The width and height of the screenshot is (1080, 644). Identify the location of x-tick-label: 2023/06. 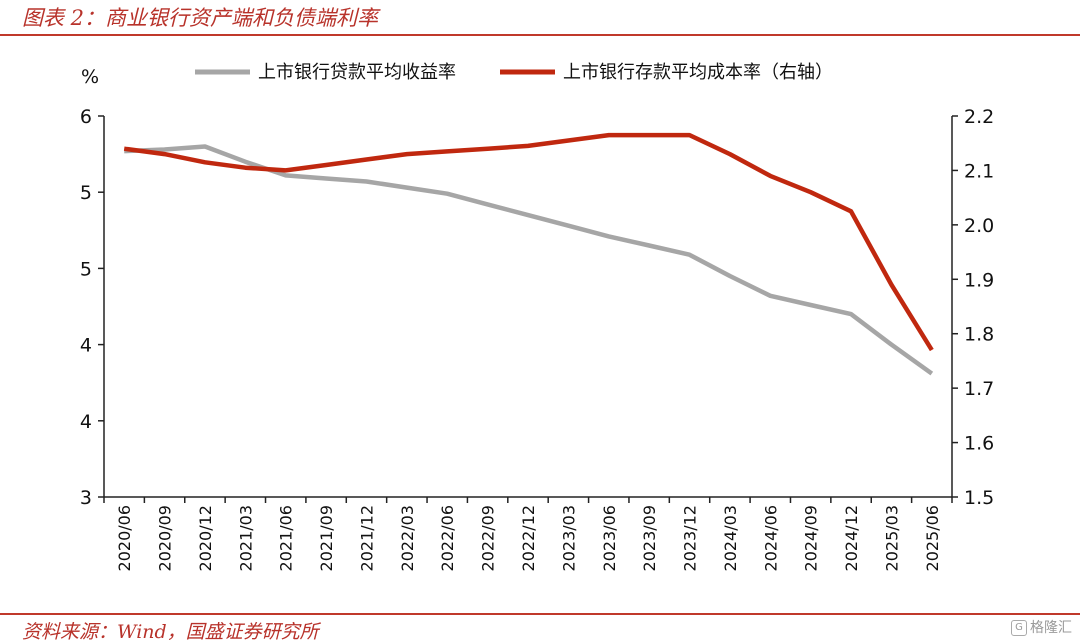
(609, 538).